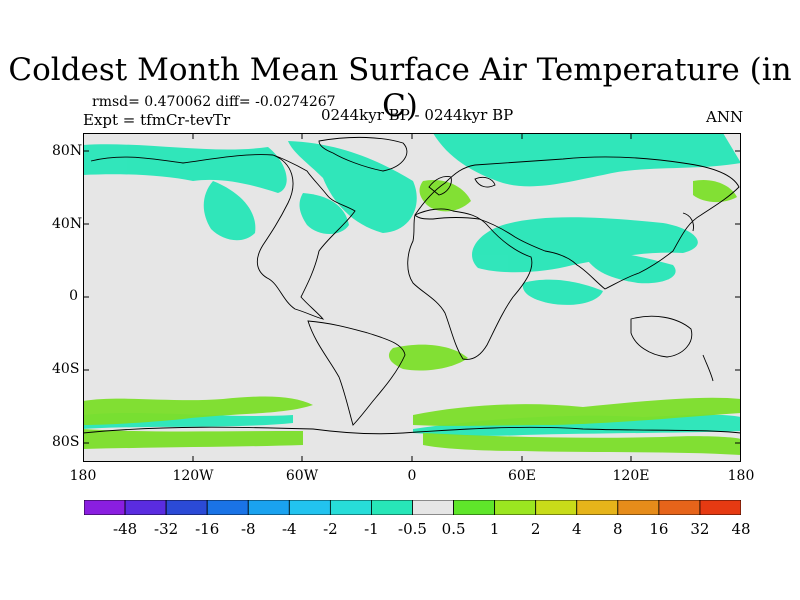 The image size is (800, 600). Describe the element at coordinates (166, 529) in the screenshot. I see `colorbar-label: -32` at that location.